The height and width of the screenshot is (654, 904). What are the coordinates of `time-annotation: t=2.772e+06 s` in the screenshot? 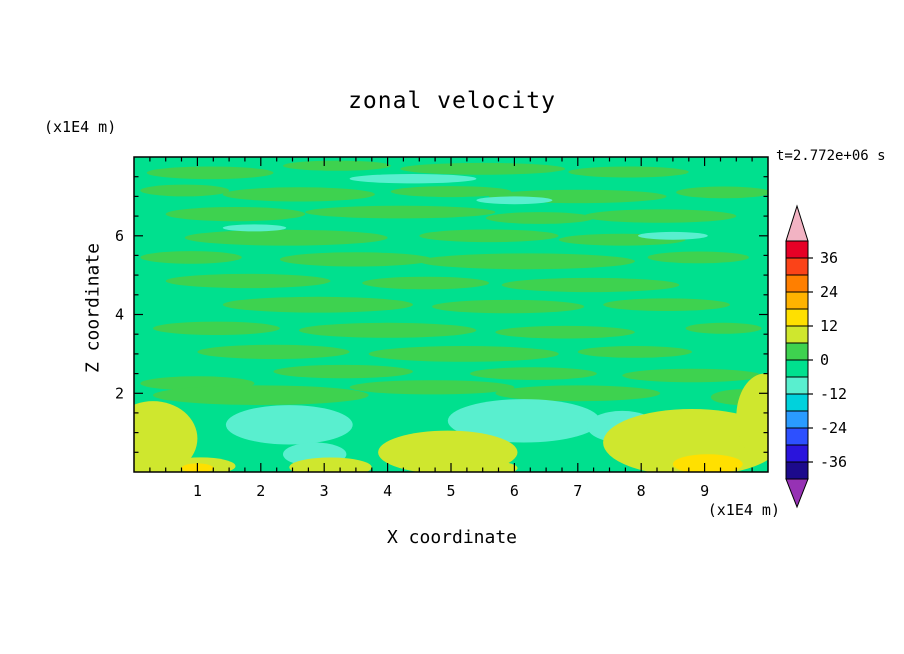 It's located at (831, 156).